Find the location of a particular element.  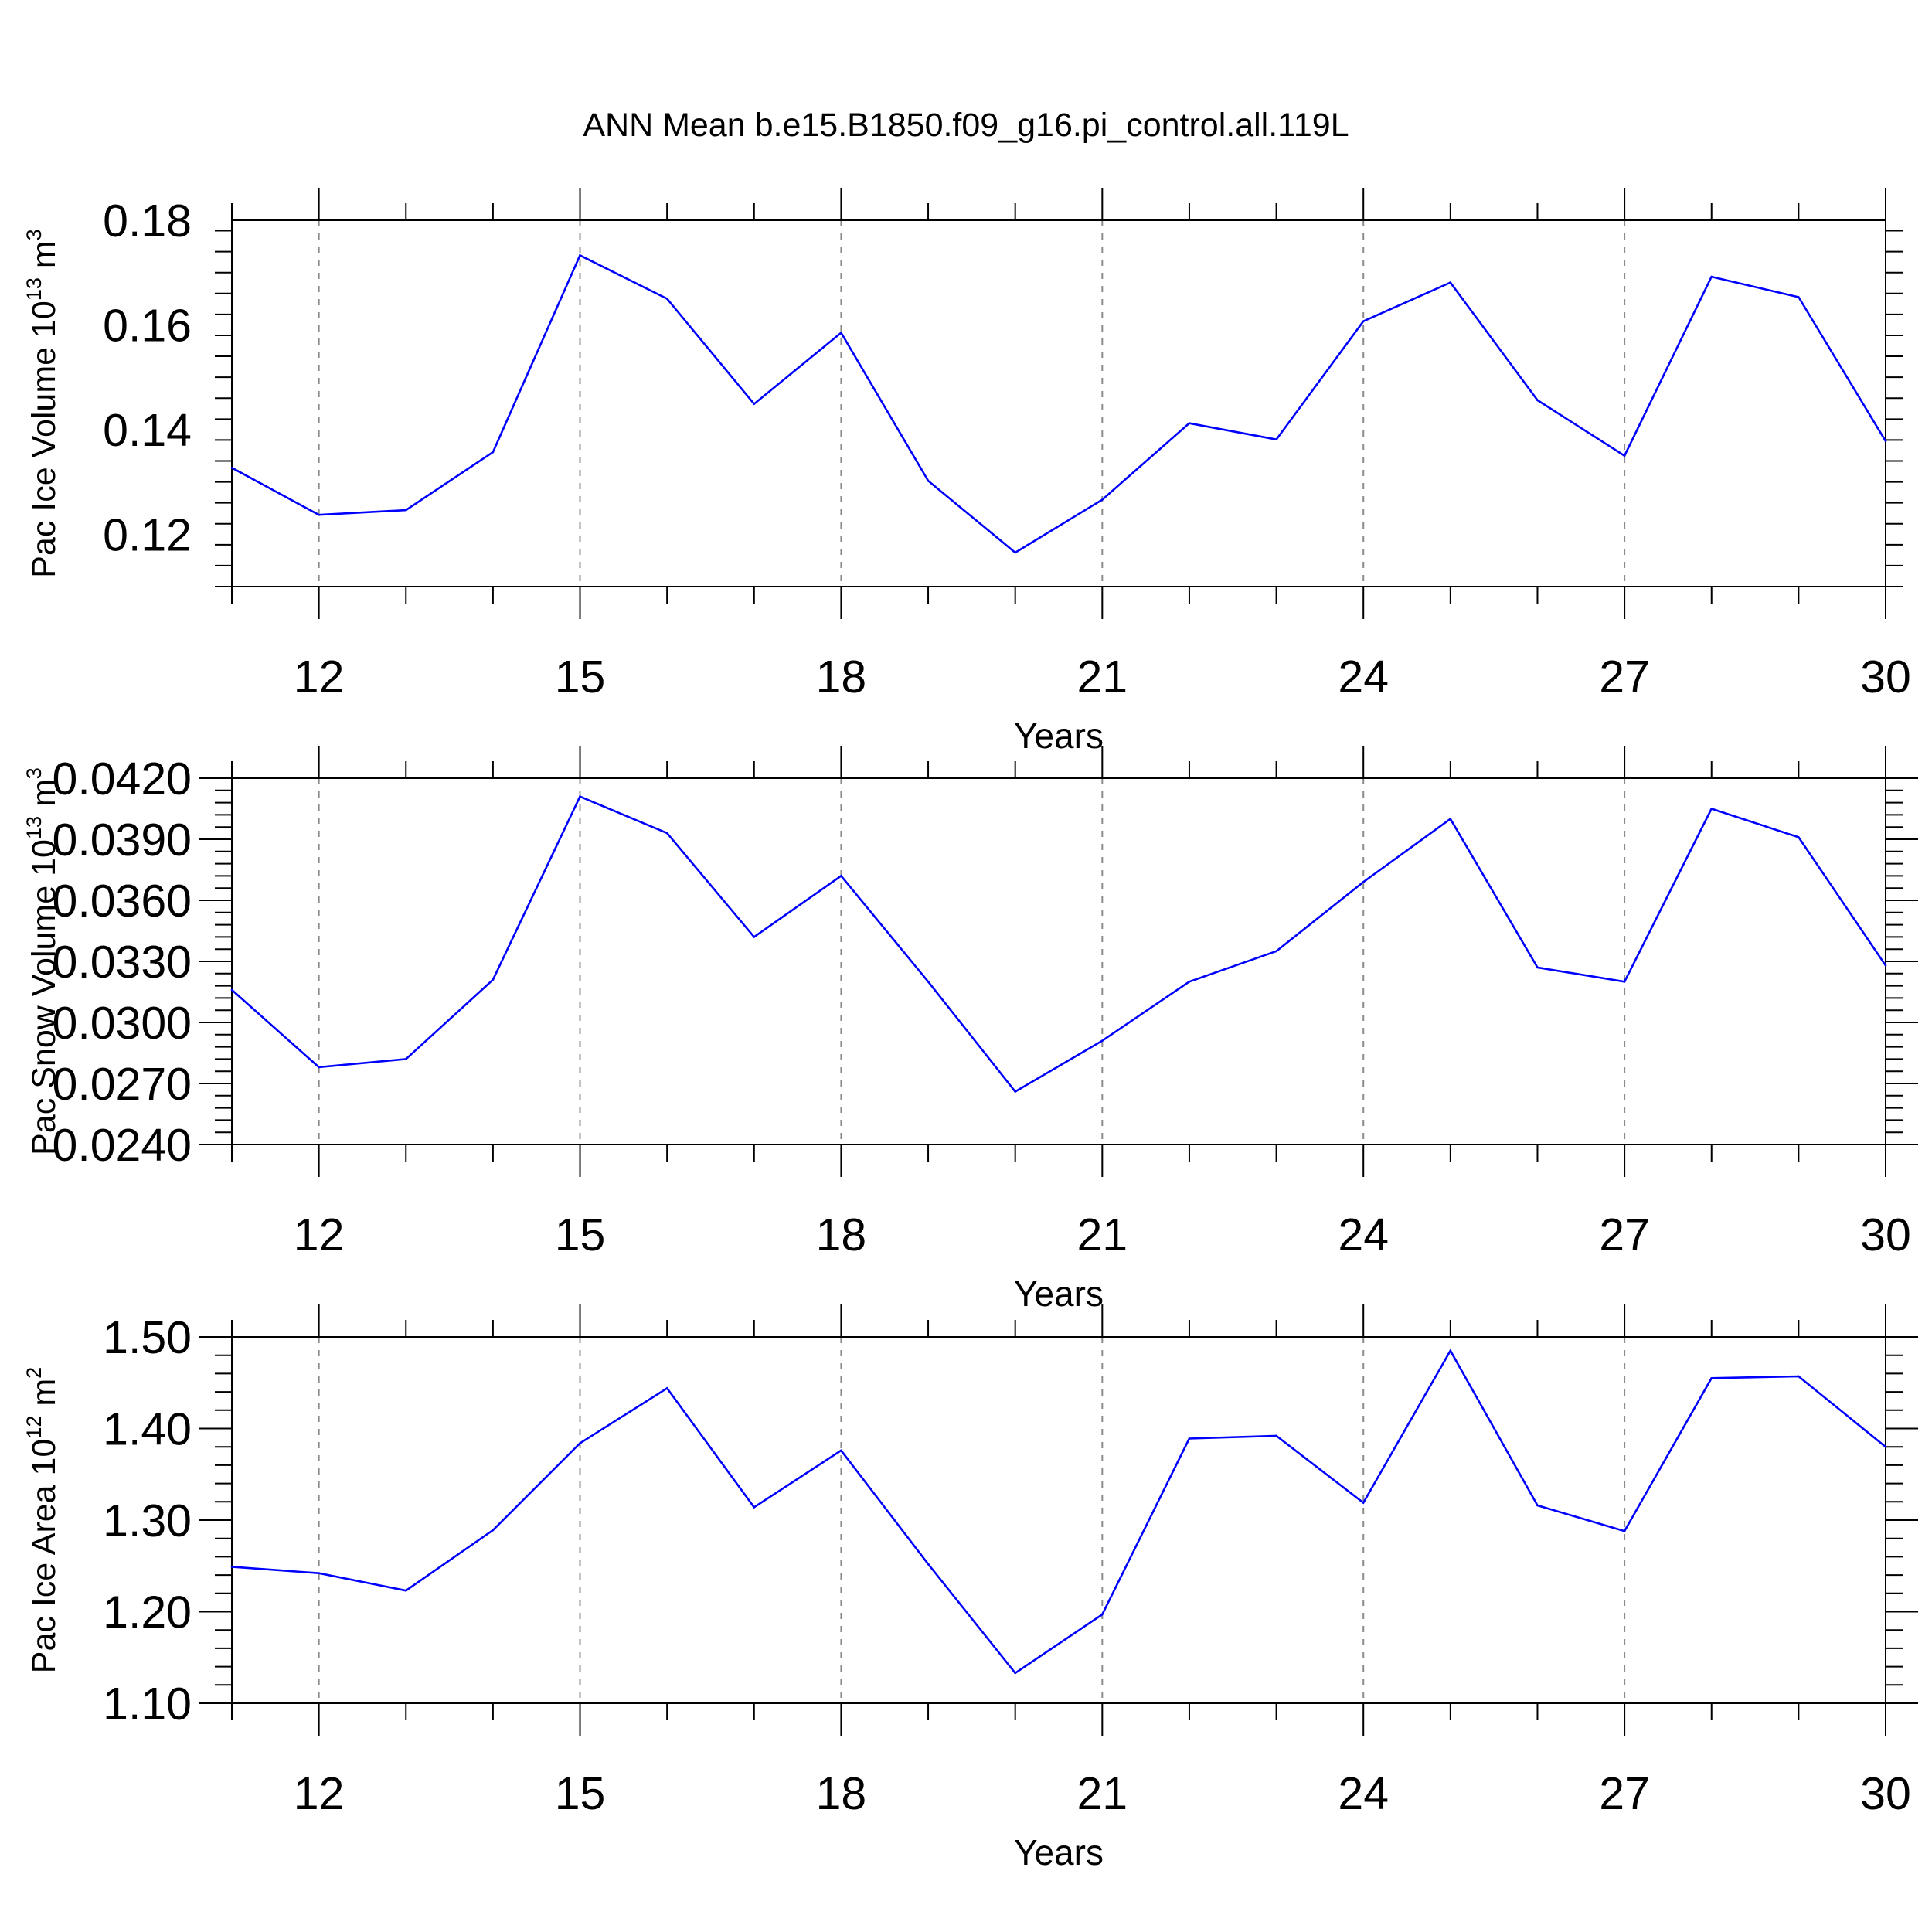

y-axis-title-prefix: Pac Ice Area 10 is located at coordinates (45, 1556).